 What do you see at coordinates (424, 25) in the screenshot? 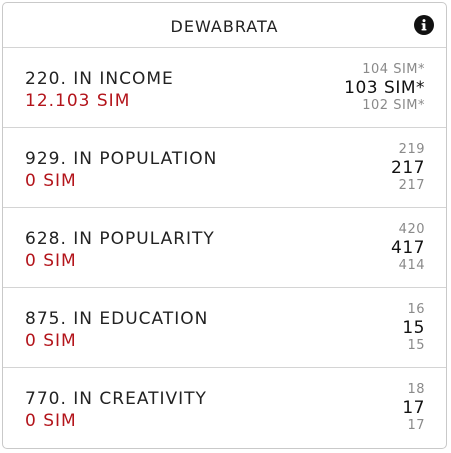
I see `info-icon` at bounding box center [424, 25].